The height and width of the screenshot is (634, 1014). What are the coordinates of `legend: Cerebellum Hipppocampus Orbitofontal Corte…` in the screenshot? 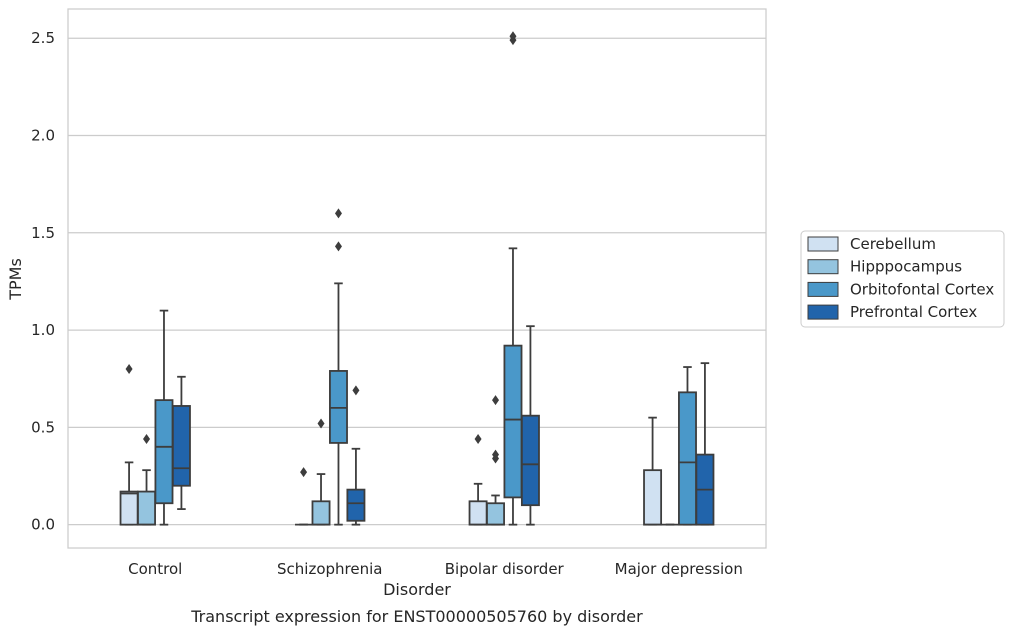 It's located at (902, 279).